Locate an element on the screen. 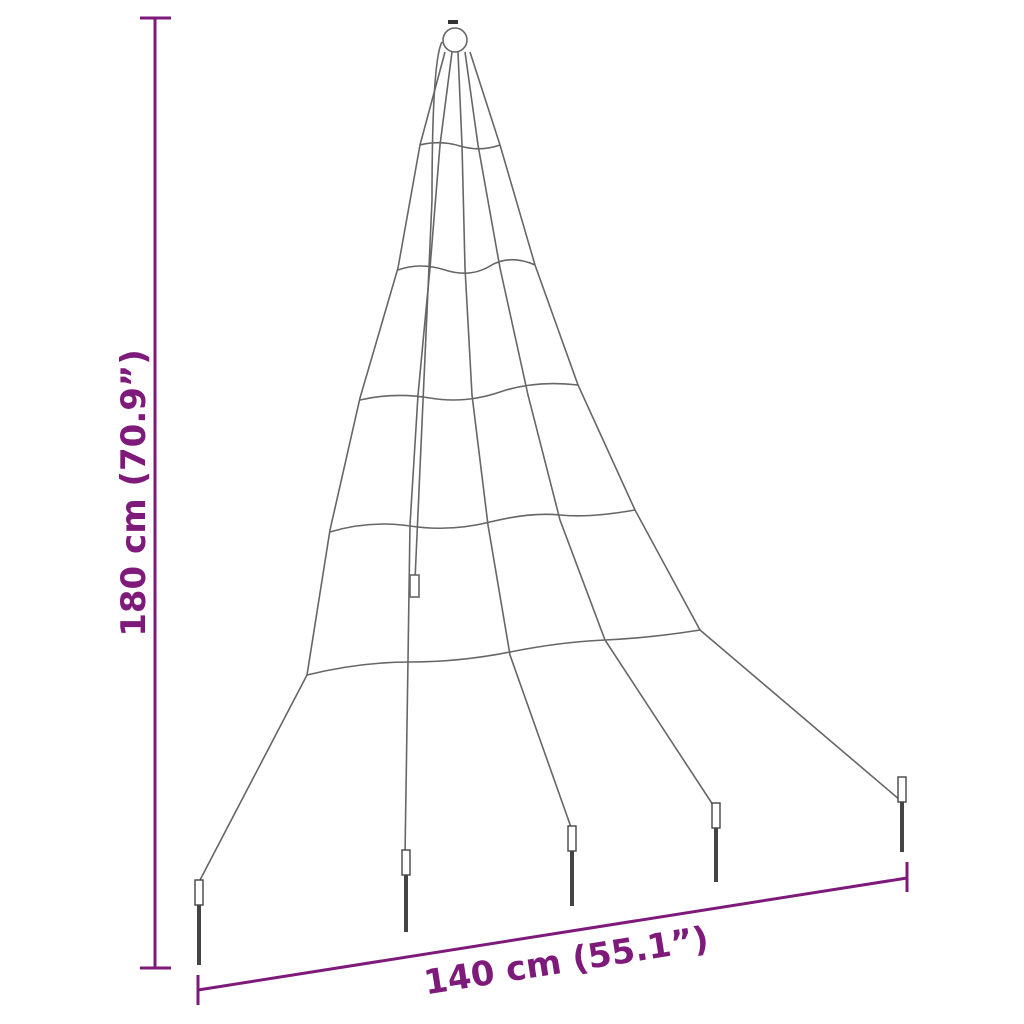 The image size is (1024, 1024). ground-stakes is located at coordinates (550, 870).